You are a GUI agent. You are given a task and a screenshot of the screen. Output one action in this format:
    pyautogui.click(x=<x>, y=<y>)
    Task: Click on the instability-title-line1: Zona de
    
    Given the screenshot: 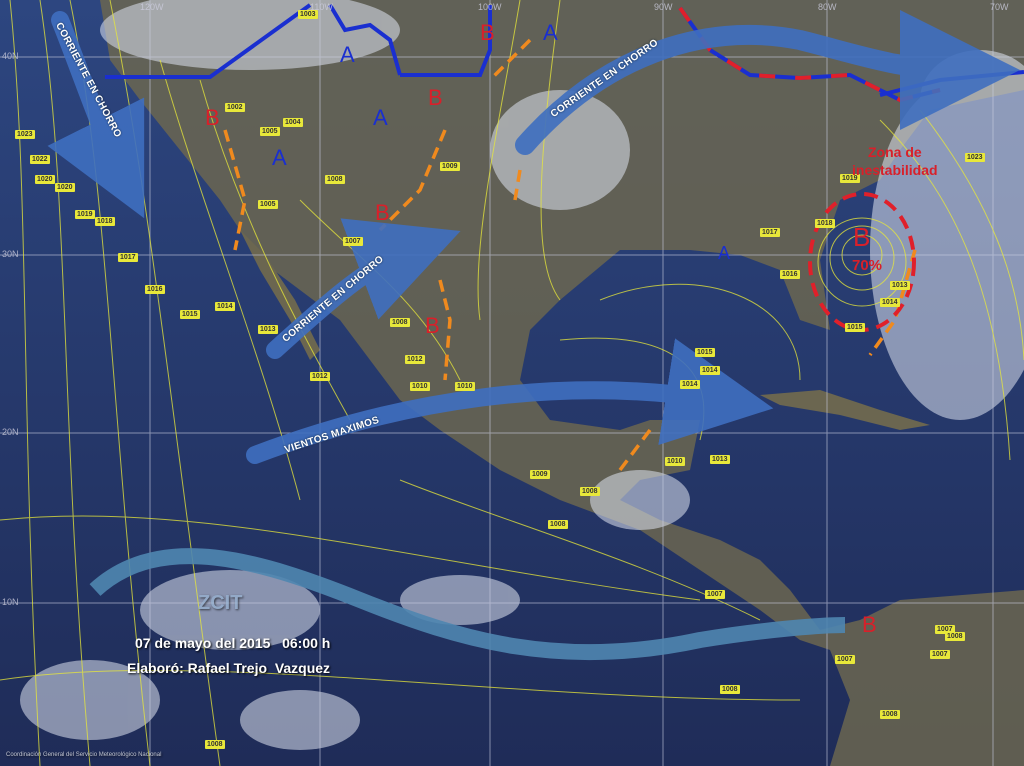 What is the action you would take?
    pyautogui.click(x=895, y=152)
    